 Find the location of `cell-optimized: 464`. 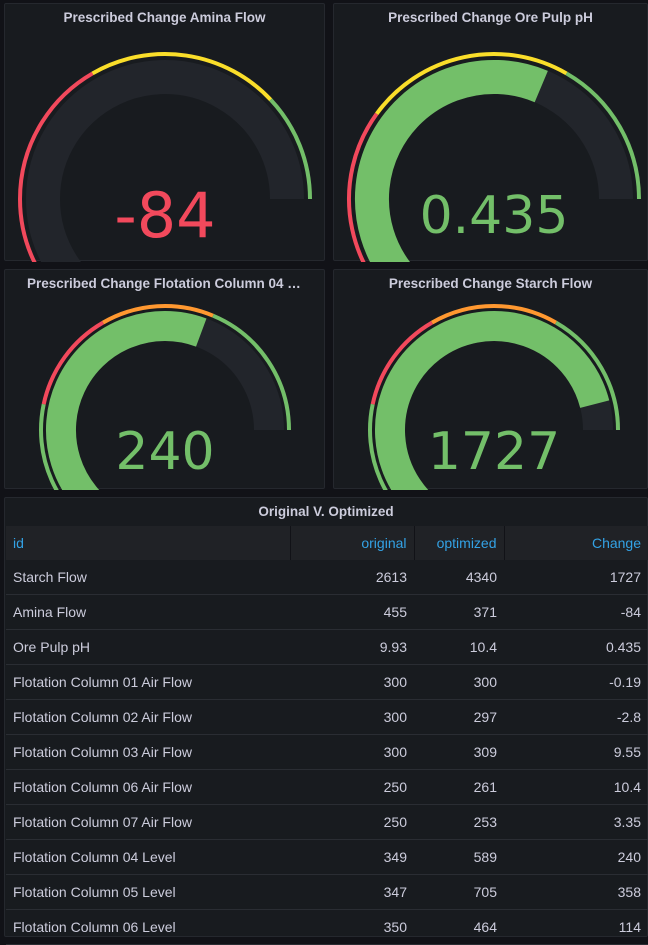

cell-optimized: 464 is located at coordinates (459, 927).